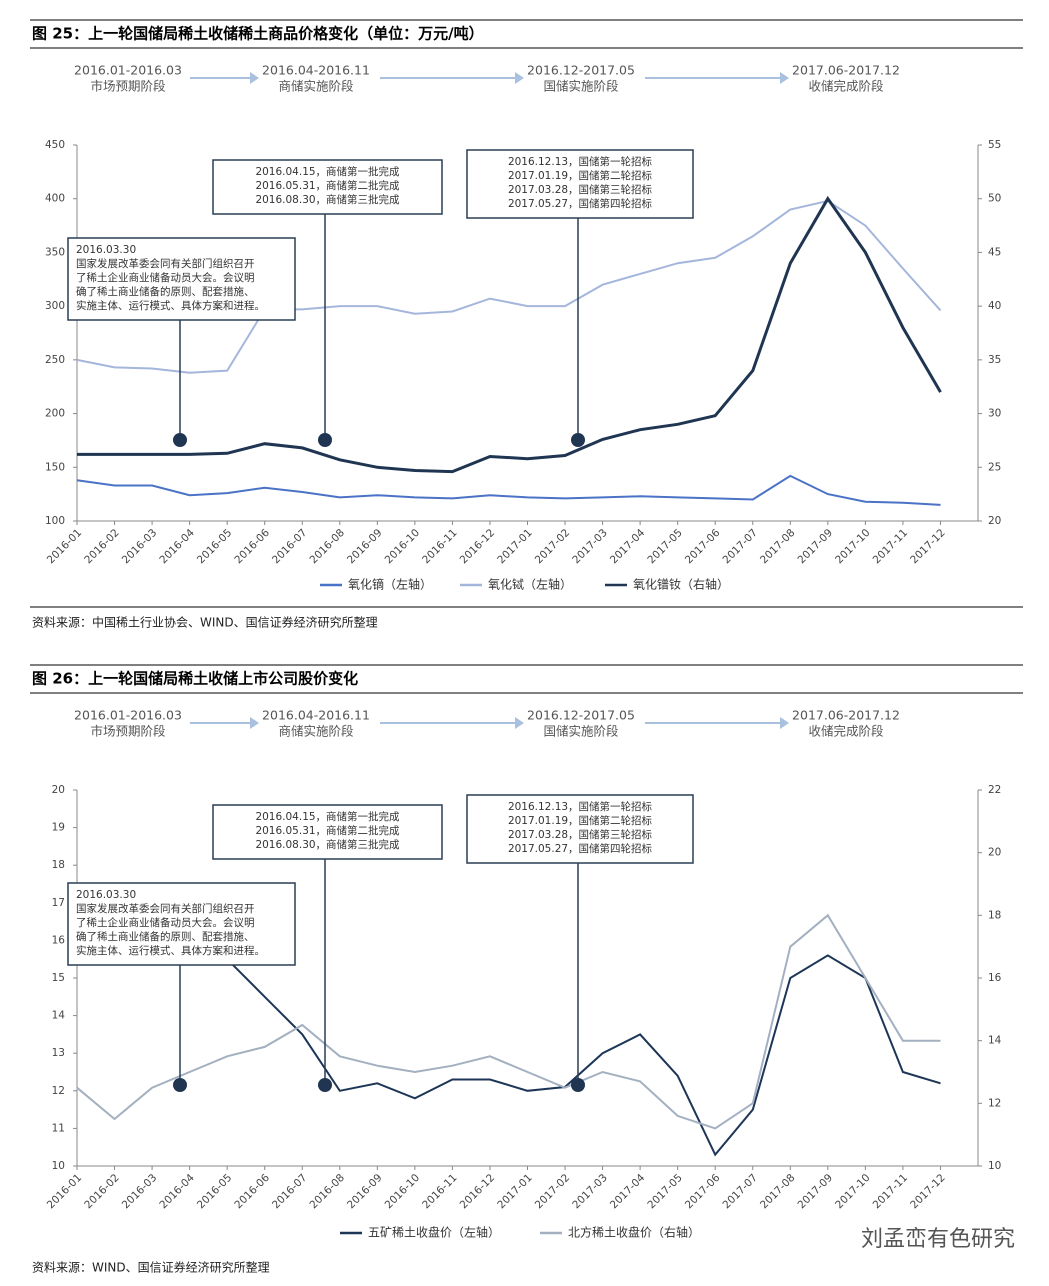  What do you see at coordinates (816, 1192) in the screenshot?
I see `x-tick-label: 2017-09` at bounding box center [816, 1192].